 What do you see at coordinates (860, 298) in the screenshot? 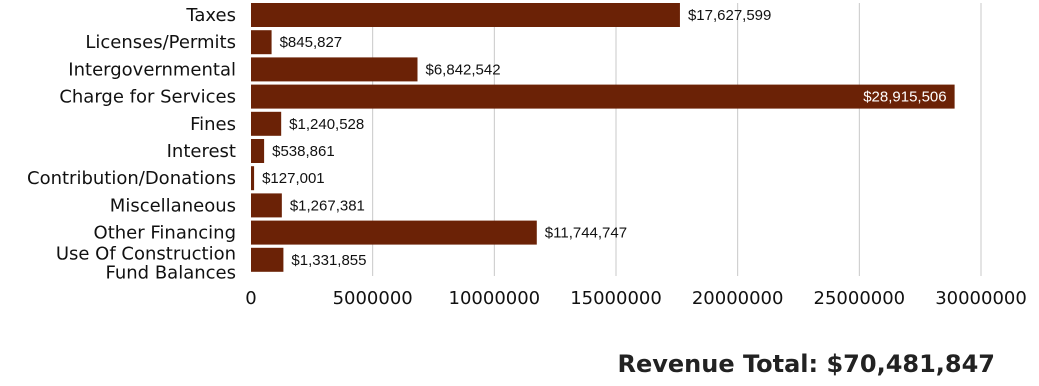
I see `x-tick-label: 25000000` at bounding box center [860, 298].